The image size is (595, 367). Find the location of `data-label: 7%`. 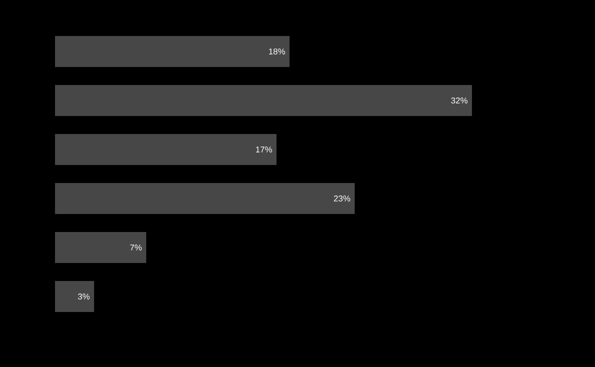

data-label: 7% is located at coordinates (136, 247).